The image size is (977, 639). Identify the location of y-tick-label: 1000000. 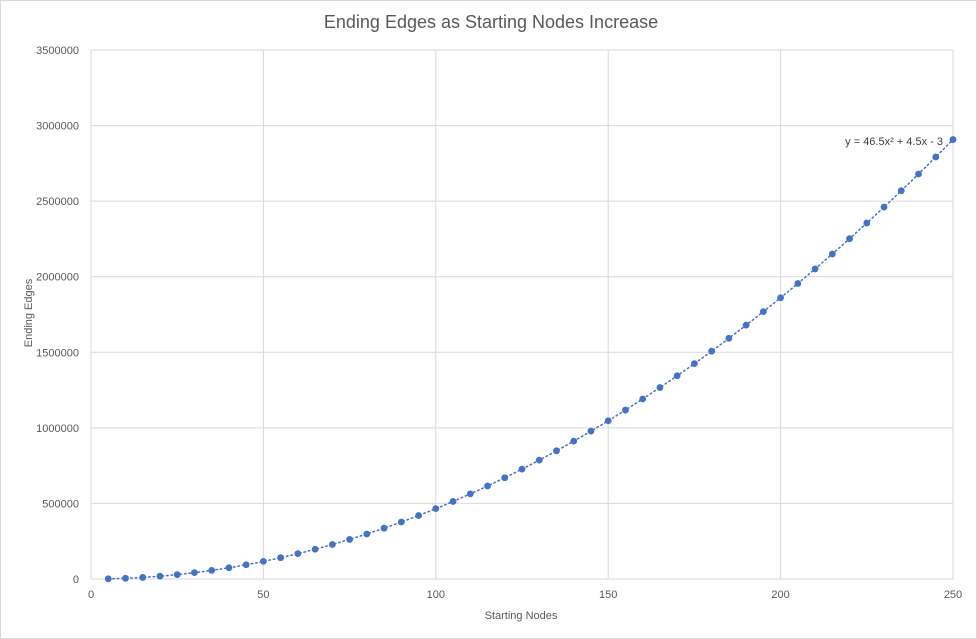
(57, 429).